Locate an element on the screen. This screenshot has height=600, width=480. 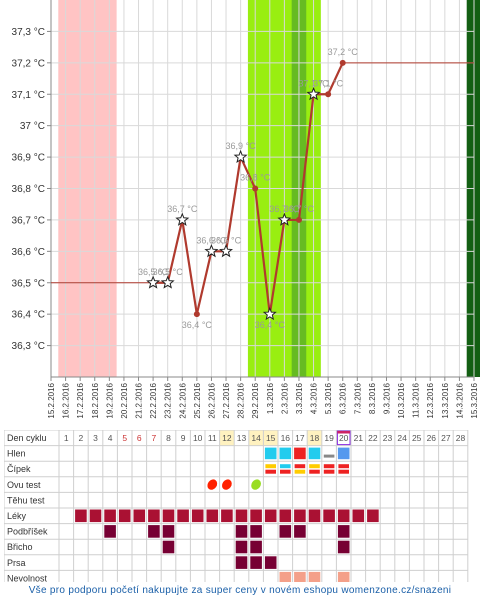
x-tick-label: 28.2.2016 is located at coordinates (241, 400).